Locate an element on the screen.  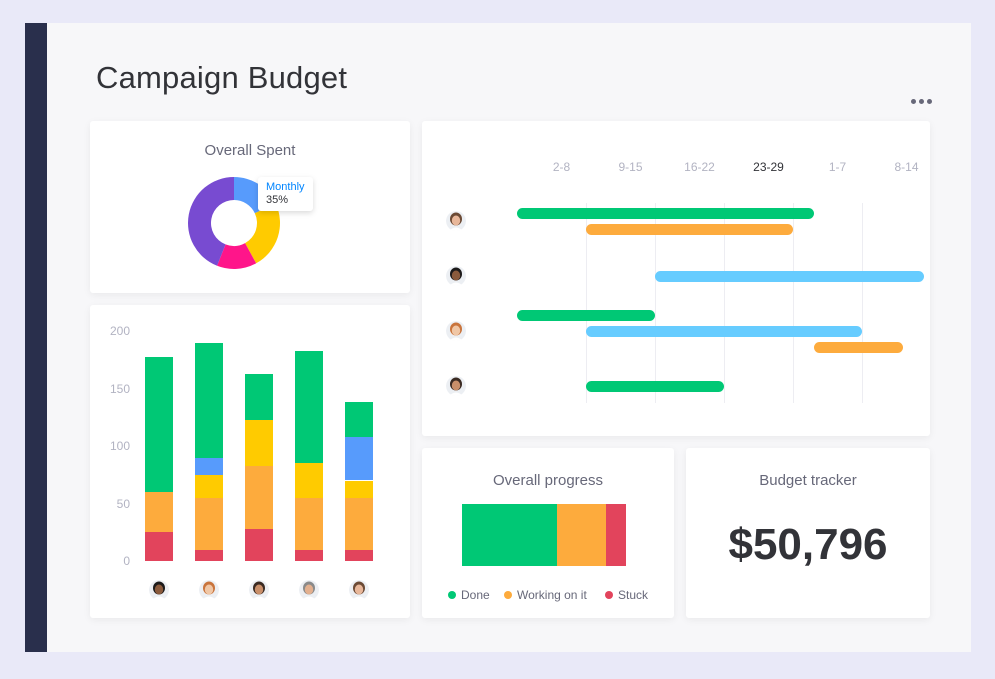
progress-segment-stuck is located at coordinates (616, 535).